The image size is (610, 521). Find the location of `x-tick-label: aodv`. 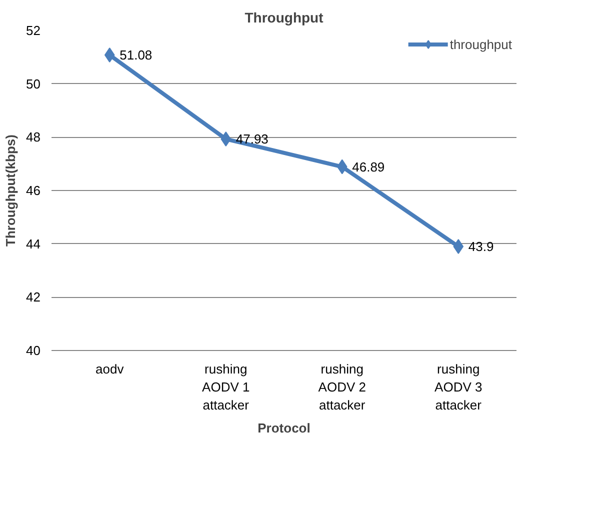

x-tick-label: aodv is located at coordinates (110, 369).